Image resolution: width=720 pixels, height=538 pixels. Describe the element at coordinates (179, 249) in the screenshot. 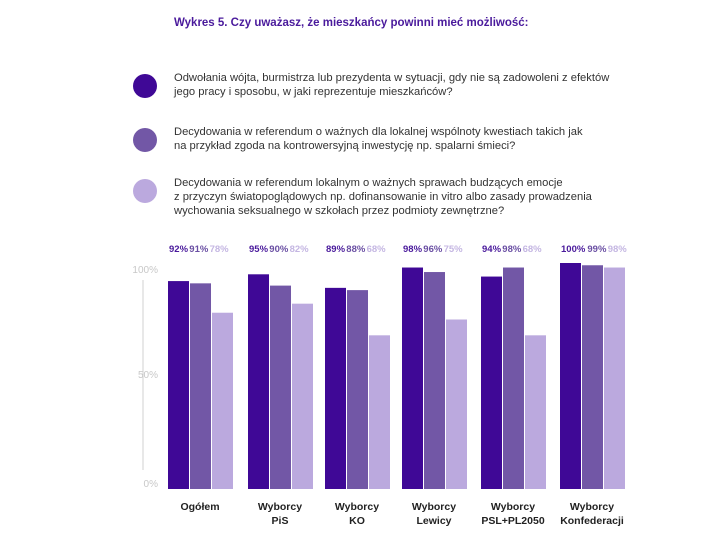

I see `data-label: 92%` at that location.